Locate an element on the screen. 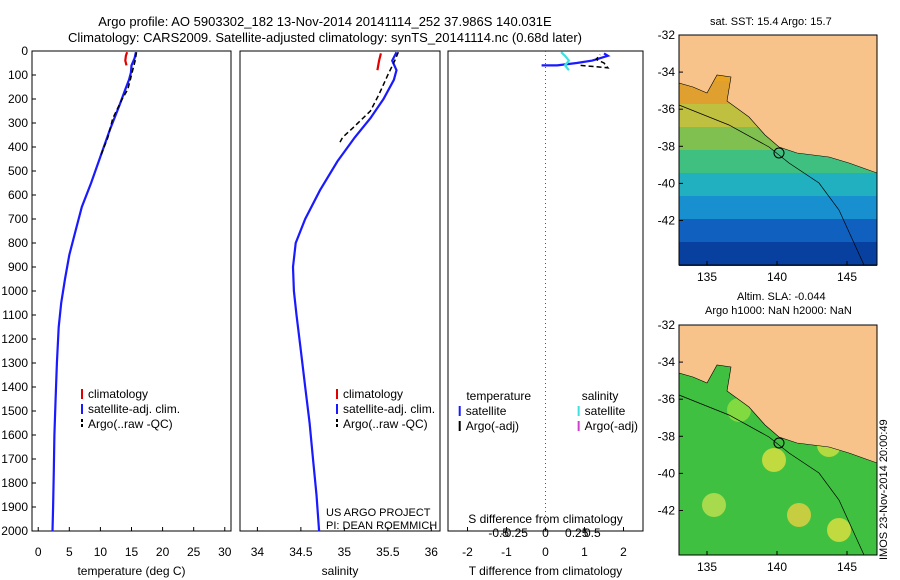  x-axis-label-2: S difference from climatology is located at coordinates (545, 519).